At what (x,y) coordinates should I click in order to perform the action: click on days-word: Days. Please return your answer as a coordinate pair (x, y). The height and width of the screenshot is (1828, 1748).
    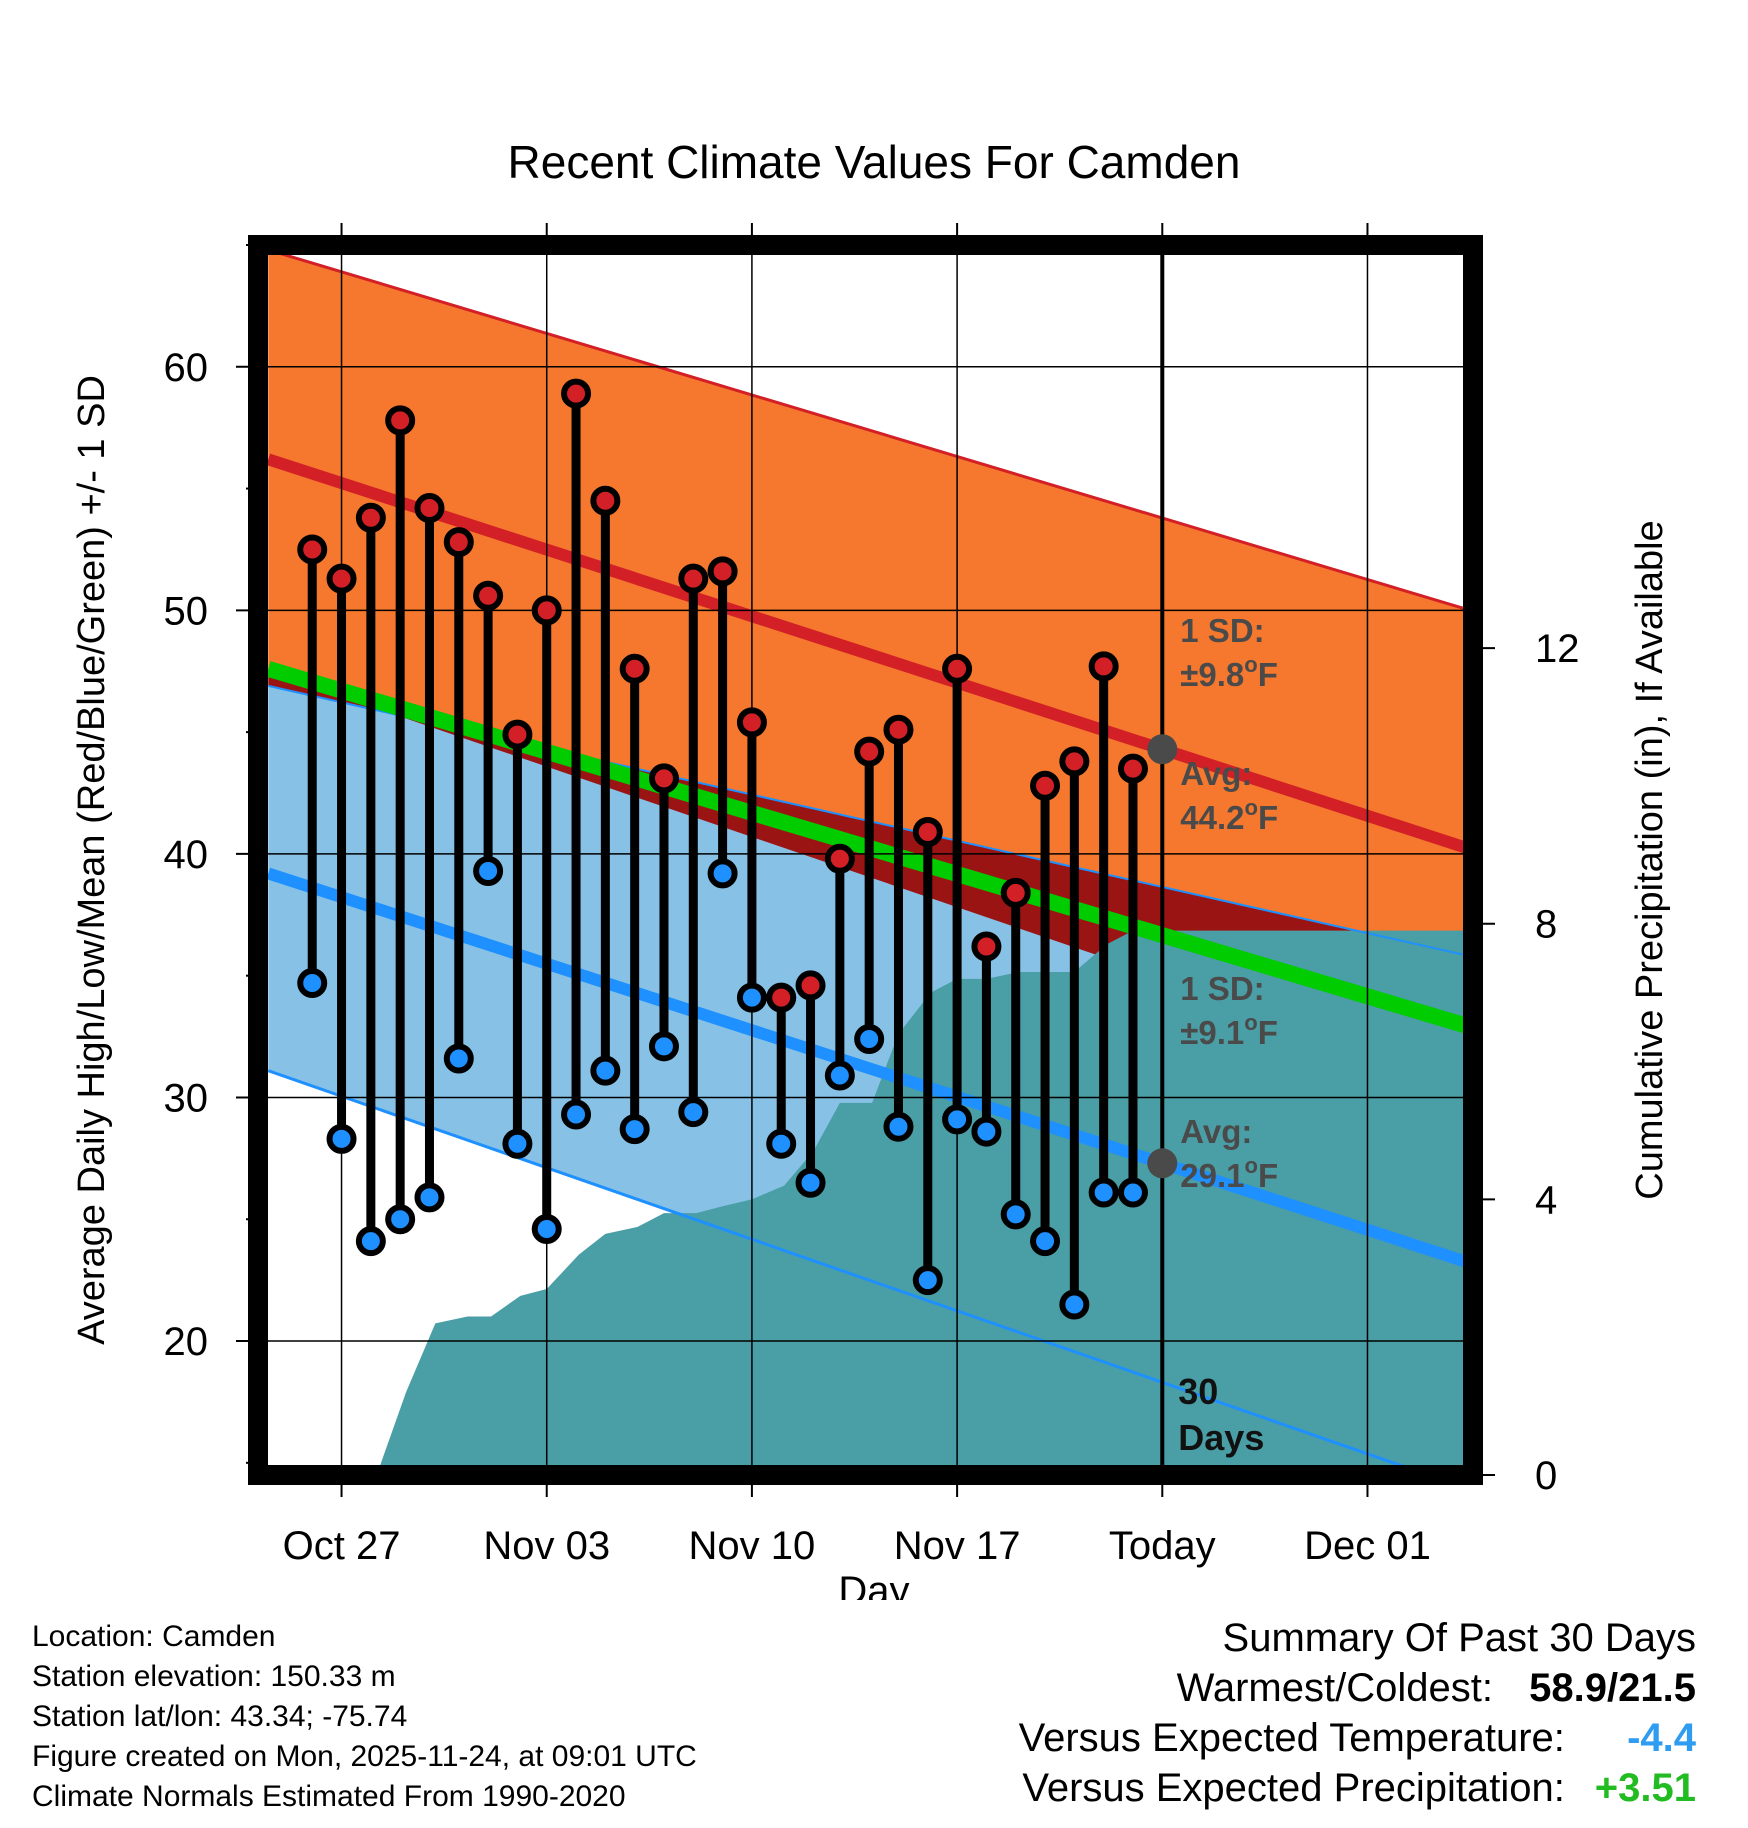
    Looking at the image, I should click on (1221, 1437).